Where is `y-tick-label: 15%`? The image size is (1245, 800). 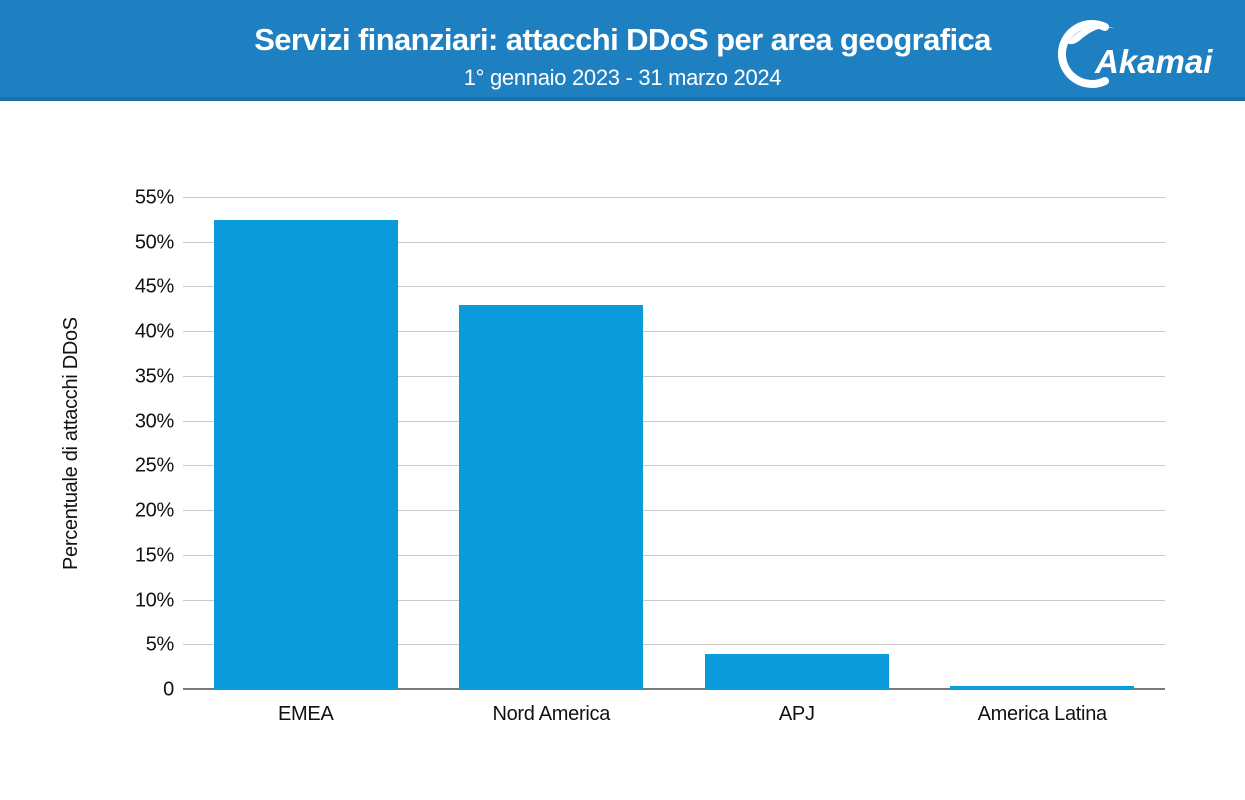 y-tick-label: 15% is located at coordinates (154, 555).